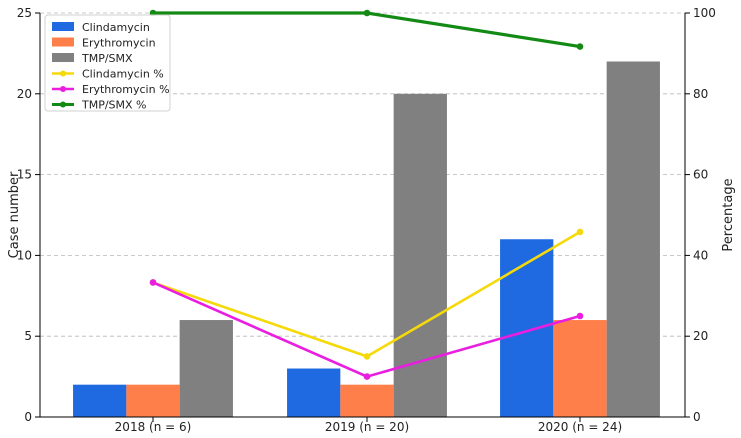 The height and width of the screenshot is (438, 741). I want to click on x-tick-label: 2018 (n = 6), so click(153, 427).